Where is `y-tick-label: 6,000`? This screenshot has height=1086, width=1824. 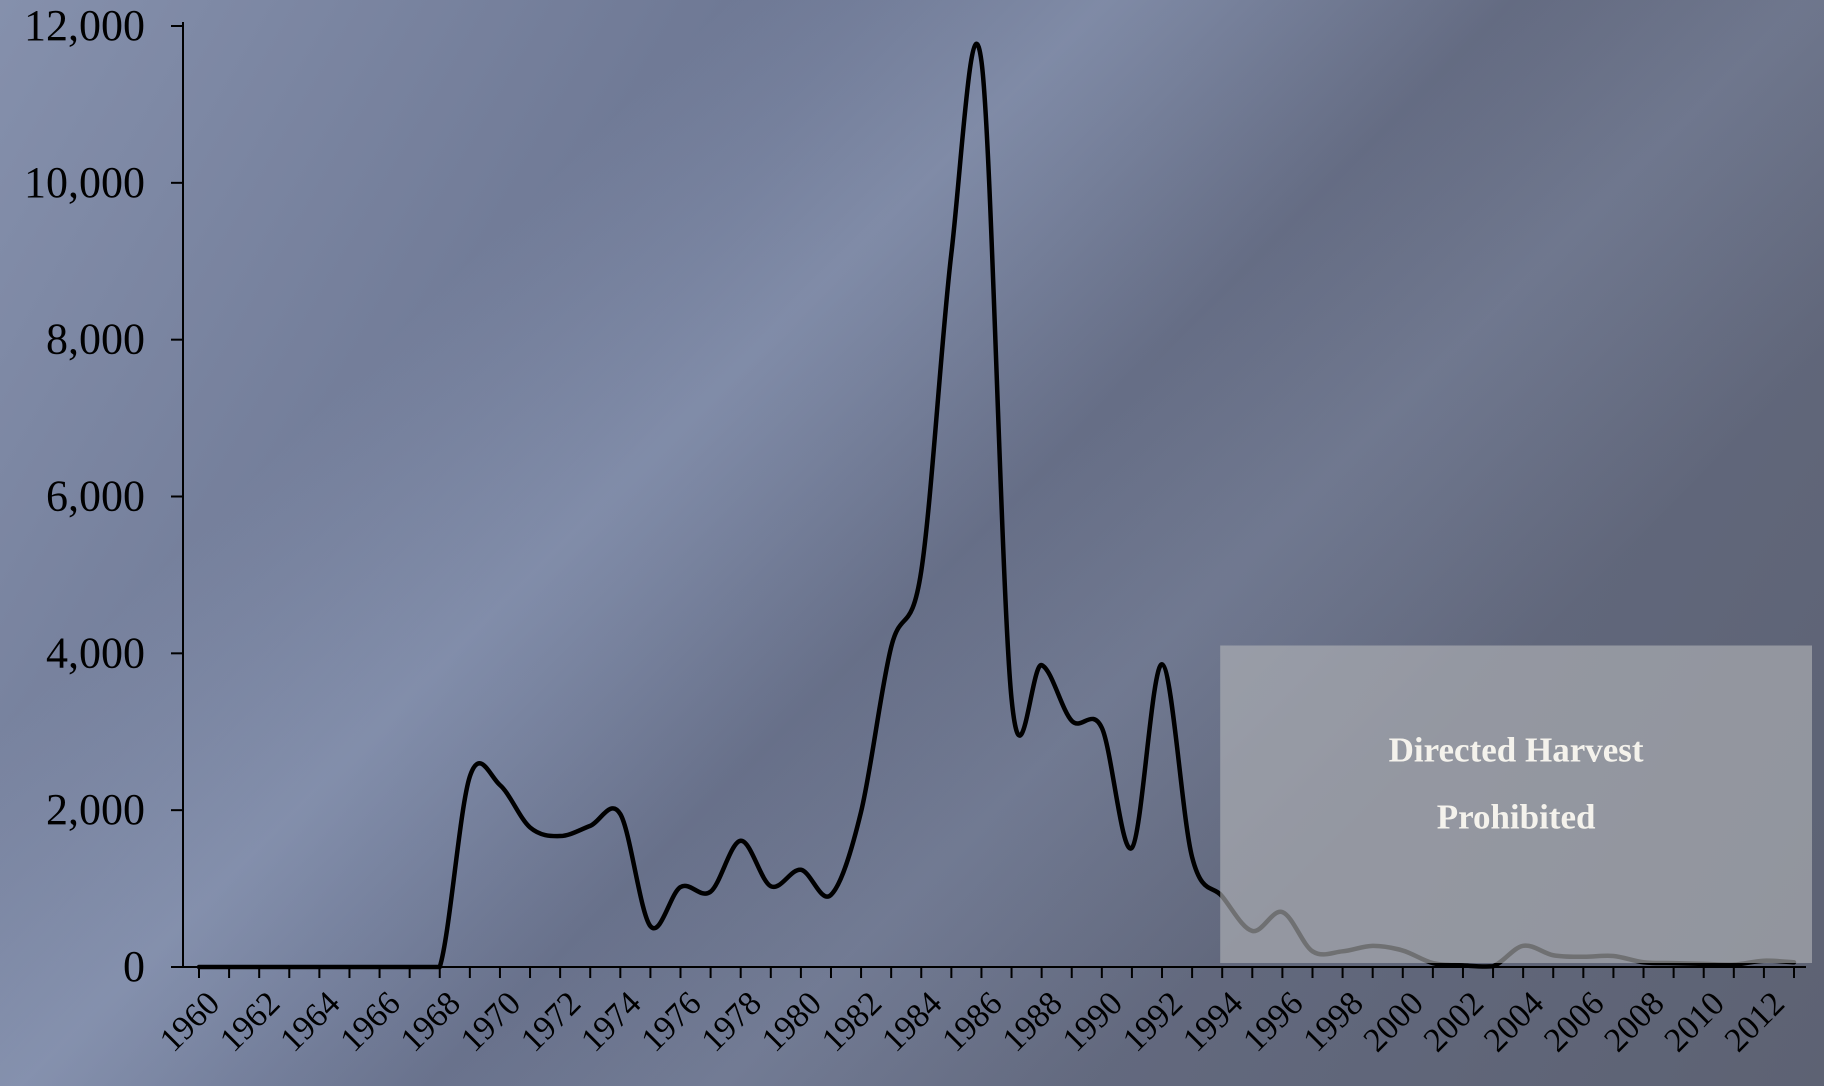 y-tick-label: 6,000 is located at coordinates (95, 496).